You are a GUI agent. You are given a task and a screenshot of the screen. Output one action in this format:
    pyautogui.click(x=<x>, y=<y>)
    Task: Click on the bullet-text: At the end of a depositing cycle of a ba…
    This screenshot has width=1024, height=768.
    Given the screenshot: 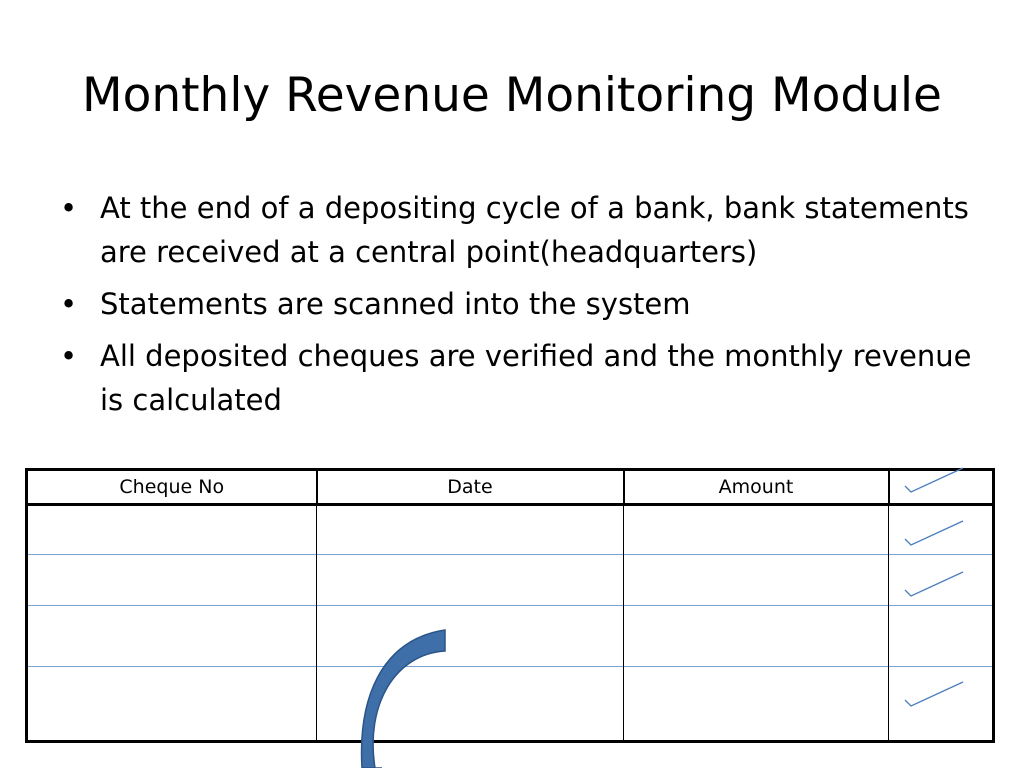 What is the action you would take?
    pyautogui.click(x=534, y=230)
    